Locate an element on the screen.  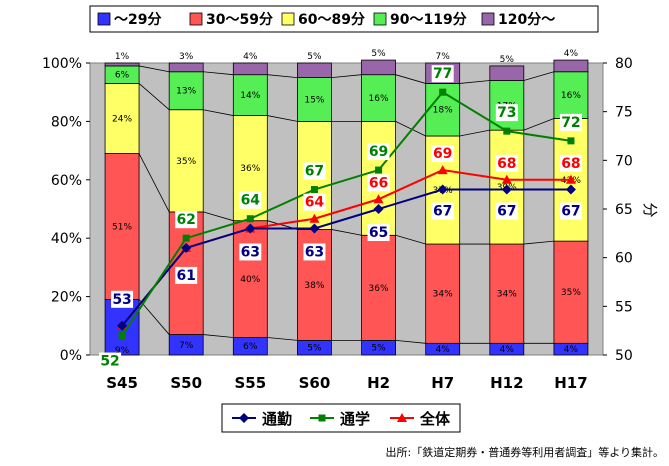
line-value-label: 64 is located at coordinates (315, 203).